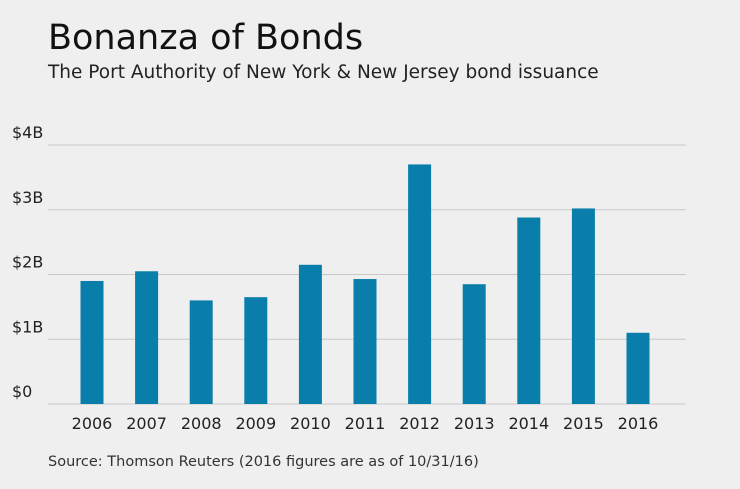 The height and width of the screenshot is (489, 740). What do you see at coordinates (256, 350) in the screenshot?
I see `bar-2009` at bounding box center [256, 350].